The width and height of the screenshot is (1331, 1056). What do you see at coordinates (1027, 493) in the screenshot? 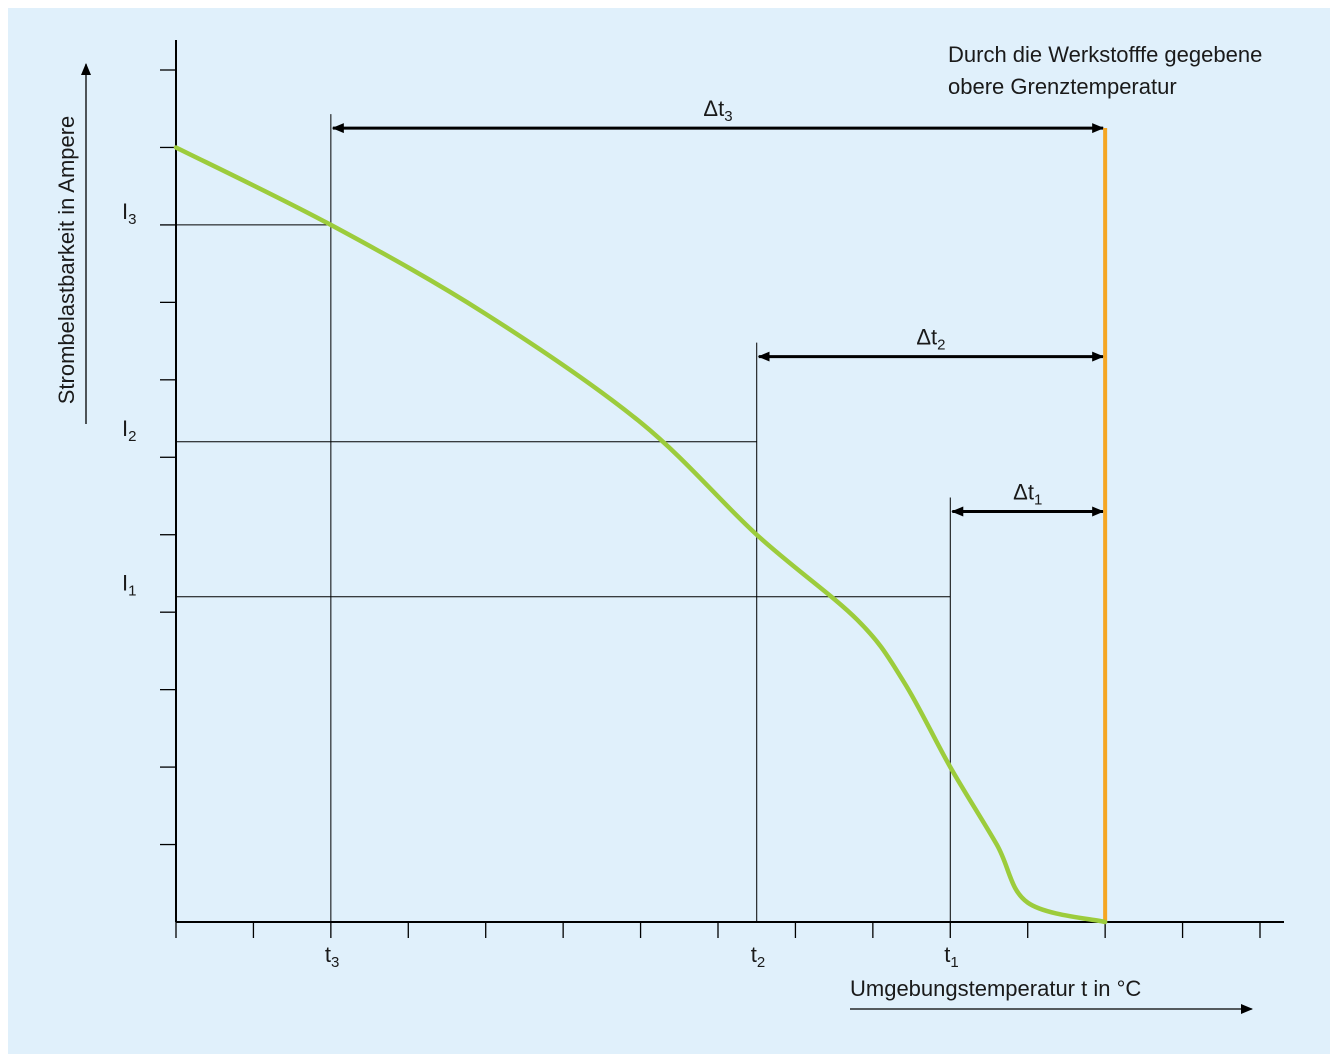
I see `delta-label-1: Δt1` at bounding box center [1027, 493].